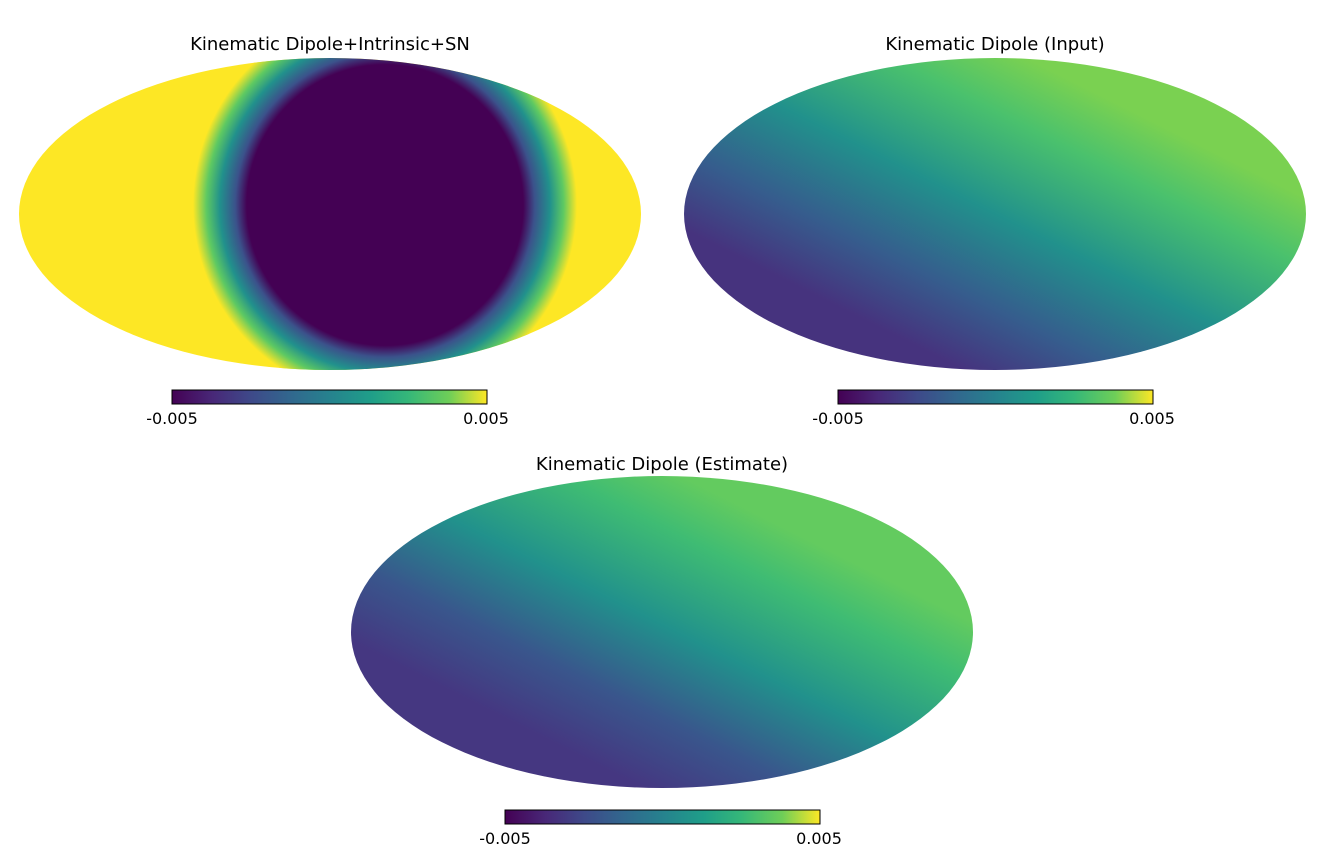 The height and width of the screenshot is (861, 1331). Describe the element at coordinates (995, 397) in the screenshot. I see `panel-2-colorbar` at that location.